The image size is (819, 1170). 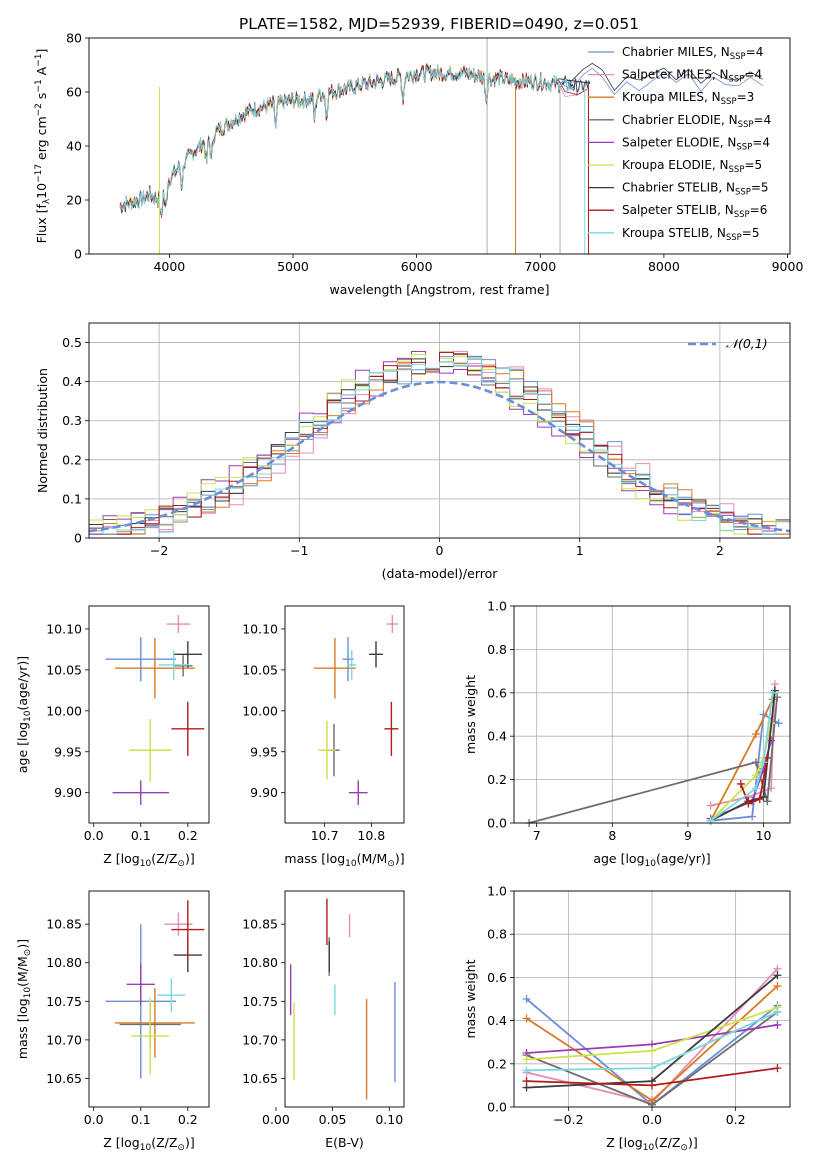 What do you see at coordinates (371, 835) in the screenshot?
I see `age-mass-xtick-label: 10.8` at bounding box center [371, 835].